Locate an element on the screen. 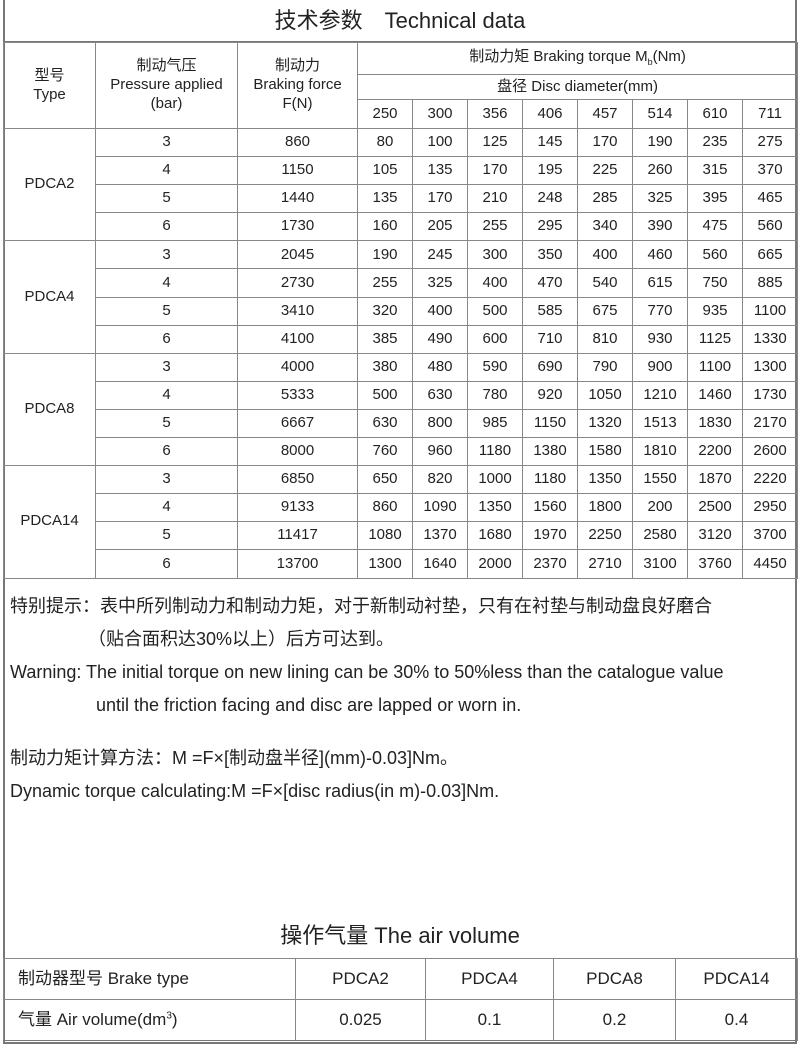 The image size is (800, 1054). torque-cell: 395 is located at coordinates (715, 199).